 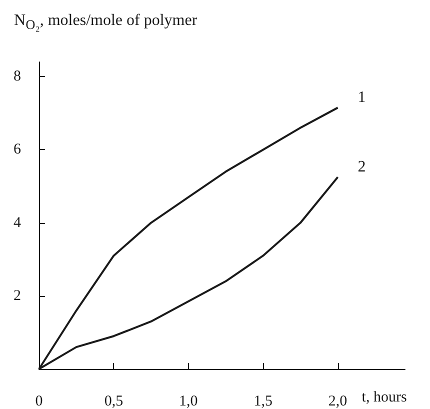 I want to click on x-tick-label: 0, so click(x=39, y=401).